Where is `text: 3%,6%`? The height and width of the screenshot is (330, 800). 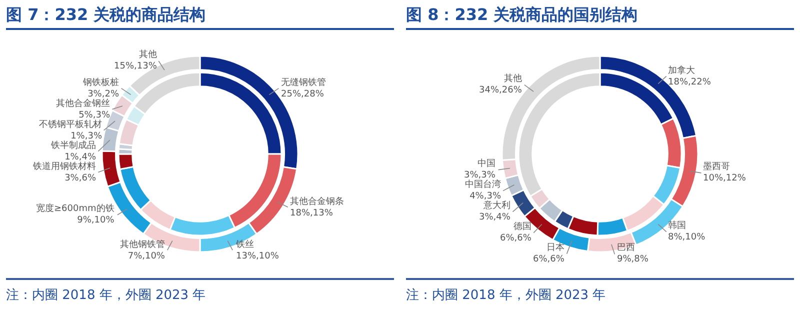 text: 3%,6% is located at coordinates (80, 179).